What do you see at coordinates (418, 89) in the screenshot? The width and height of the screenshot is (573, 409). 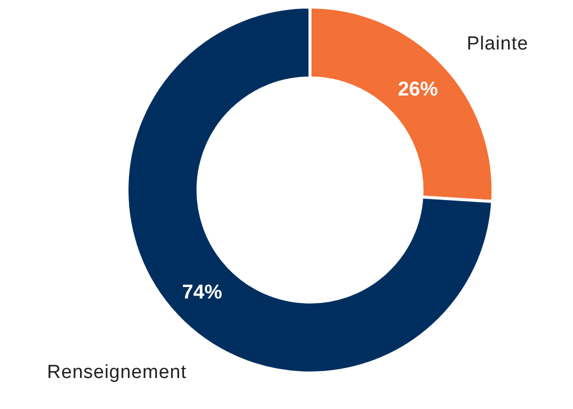 I see `data-label: 26%` at bounding box center [418, 89].